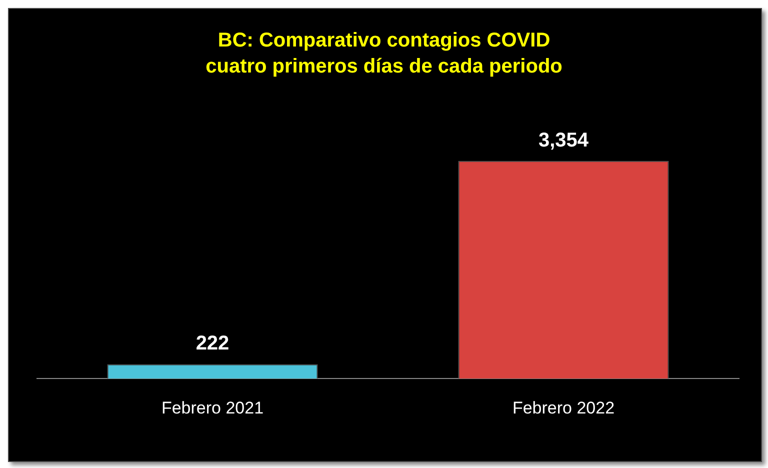 The image size is (768, 468). I want to click on data-label: 3,354, so click(564, 140).